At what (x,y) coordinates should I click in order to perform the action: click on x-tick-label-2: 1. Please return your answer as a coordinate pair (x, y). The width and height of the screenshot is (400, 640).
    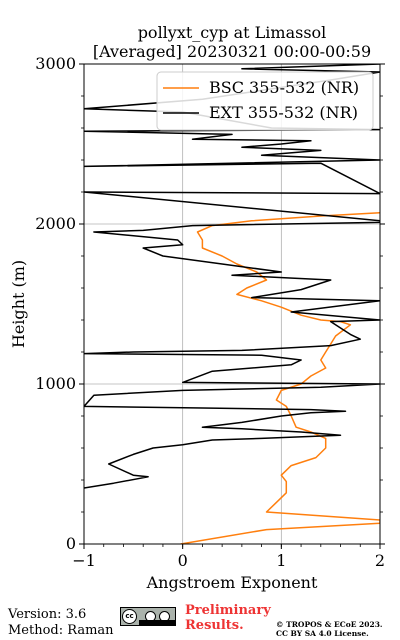
    Looking at the image, I should click on (281, 560).